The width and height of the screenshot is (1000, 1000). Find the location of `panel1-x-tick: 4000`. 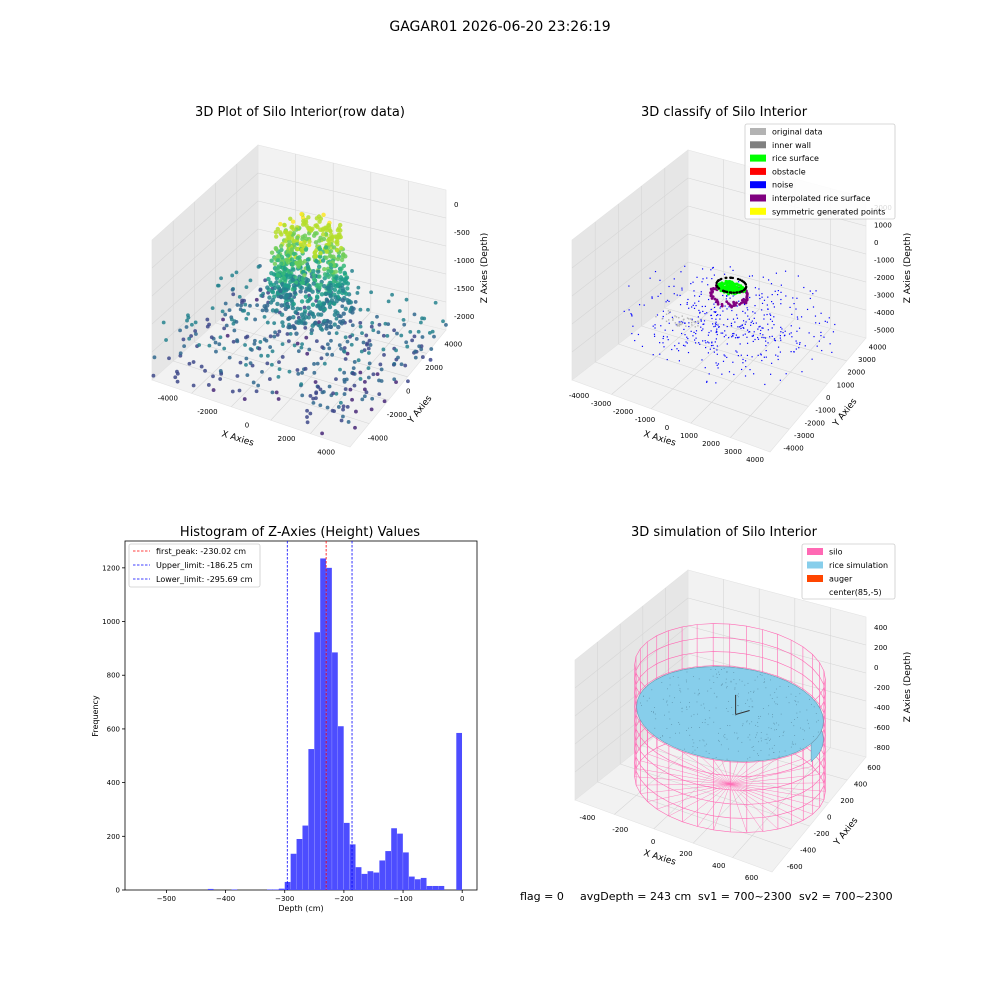

panel1-x-tick: 4000 is located at coordinates (326, 452).